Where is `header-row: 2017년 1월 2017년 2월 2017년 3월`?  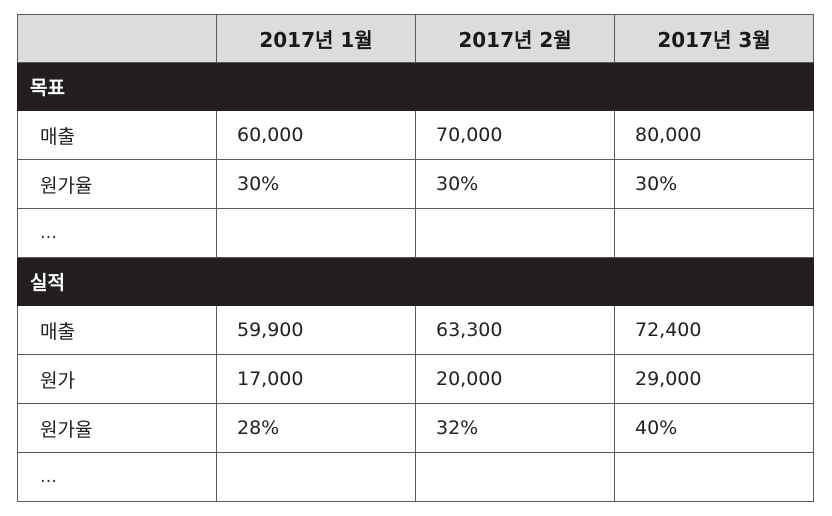
header-row: 2017년 1월 2017년 2월 2017년 3월 is located at coordinates (415, 38).